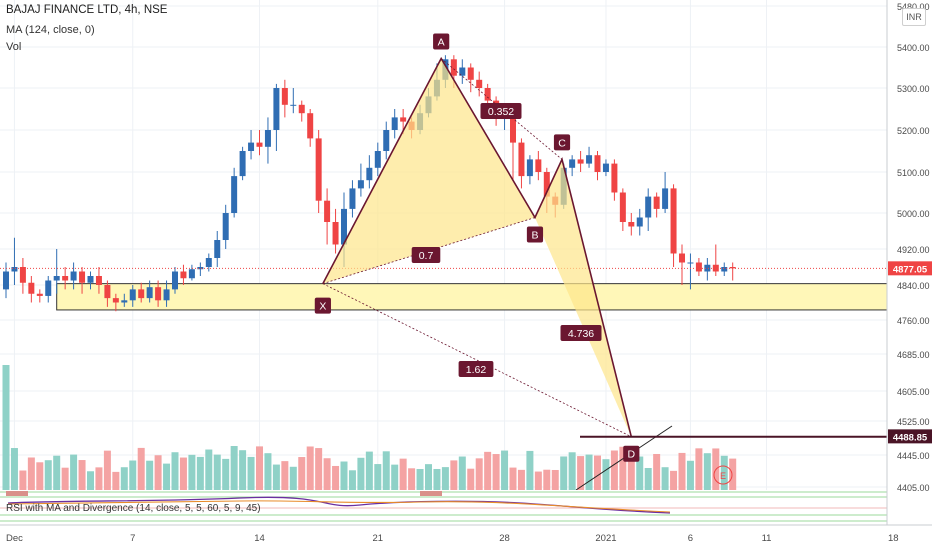 The height and width of the screenshot is (550, 932). Describe the element at coordinates (893, 538) in the screenshot. I see `time-tick-label: 18` at that location.